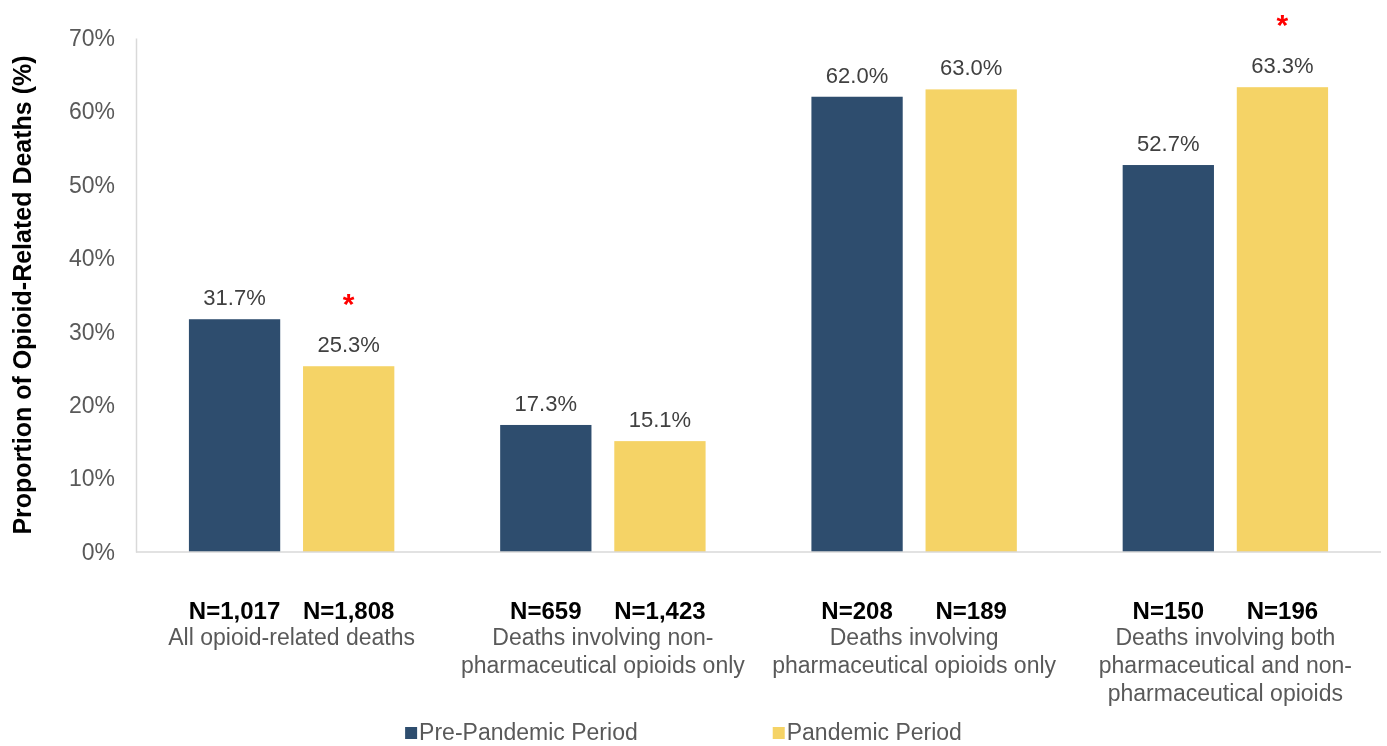 This screenshot has height=746, width=1387. Describe the element at coordinates (91, 37) in the screenshot. I see `y-tick-label: 70%` at that location.